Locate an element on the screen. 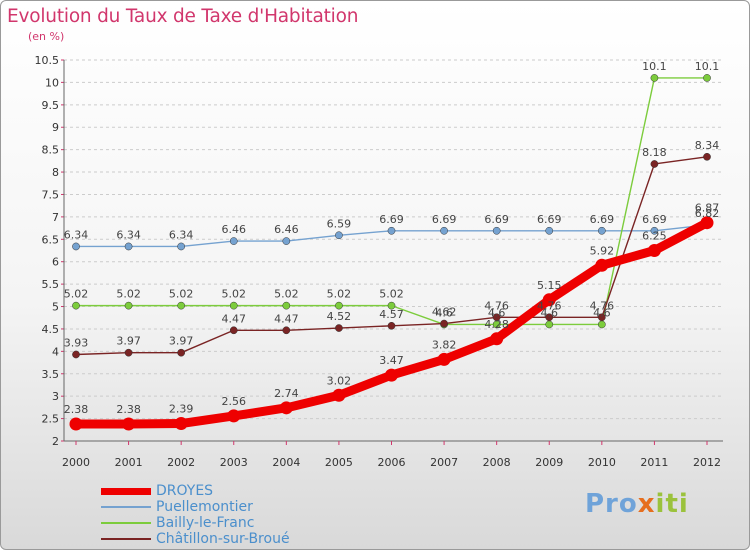 This screenshot has height=550, width=750. y-tick-label: 2 is located at coordinates (55, 441).